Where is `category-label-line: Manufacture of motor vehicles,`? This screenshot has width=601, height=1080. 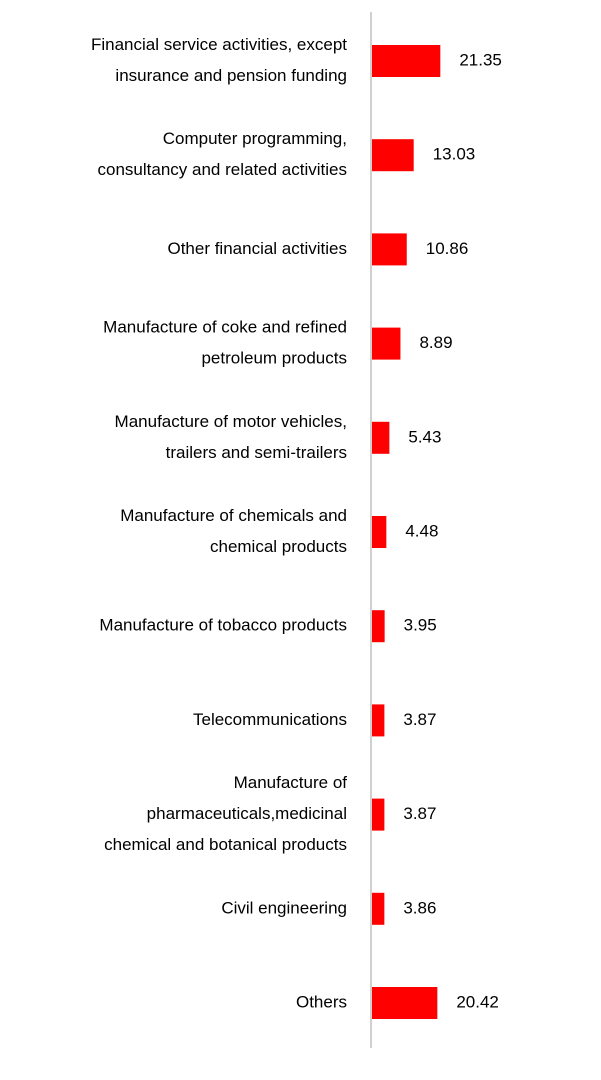 category-label-line: Manufacture of motor vehicles, is located at coordinates (231, 421).